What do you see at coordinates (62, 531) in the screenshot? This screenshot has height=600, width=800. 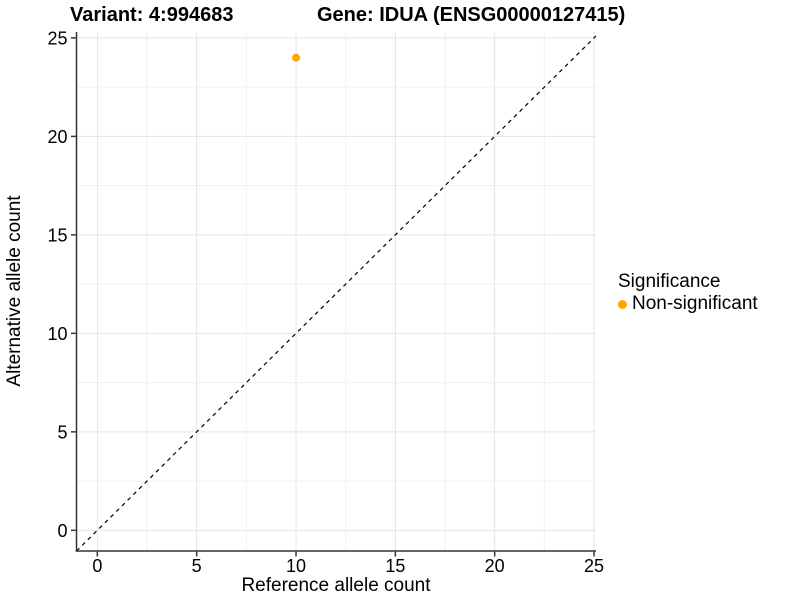 I see `y-tick-label: 0` at bounding box center [62, 531].